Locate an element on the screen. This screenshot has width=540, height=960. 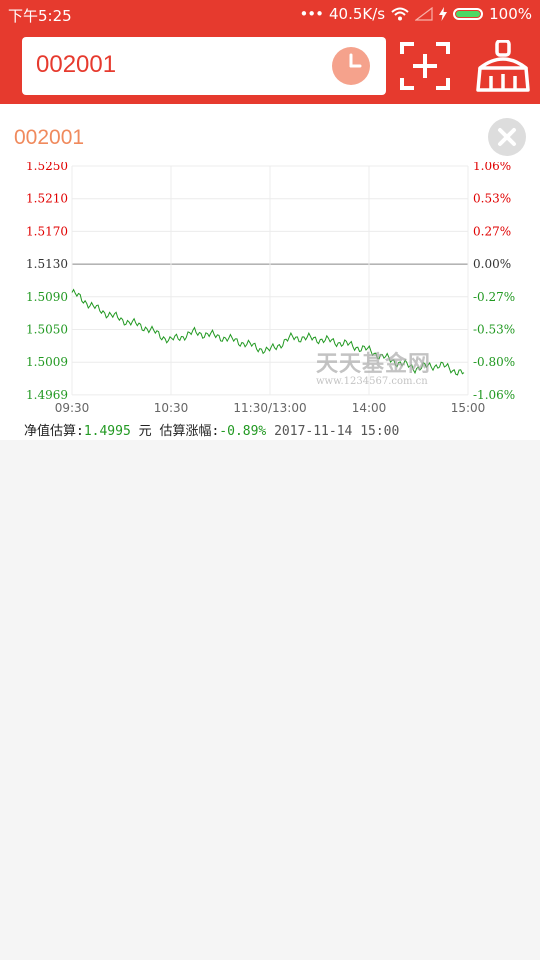
y-tick-left: 1.5250 is located at coordinates (47, 167).